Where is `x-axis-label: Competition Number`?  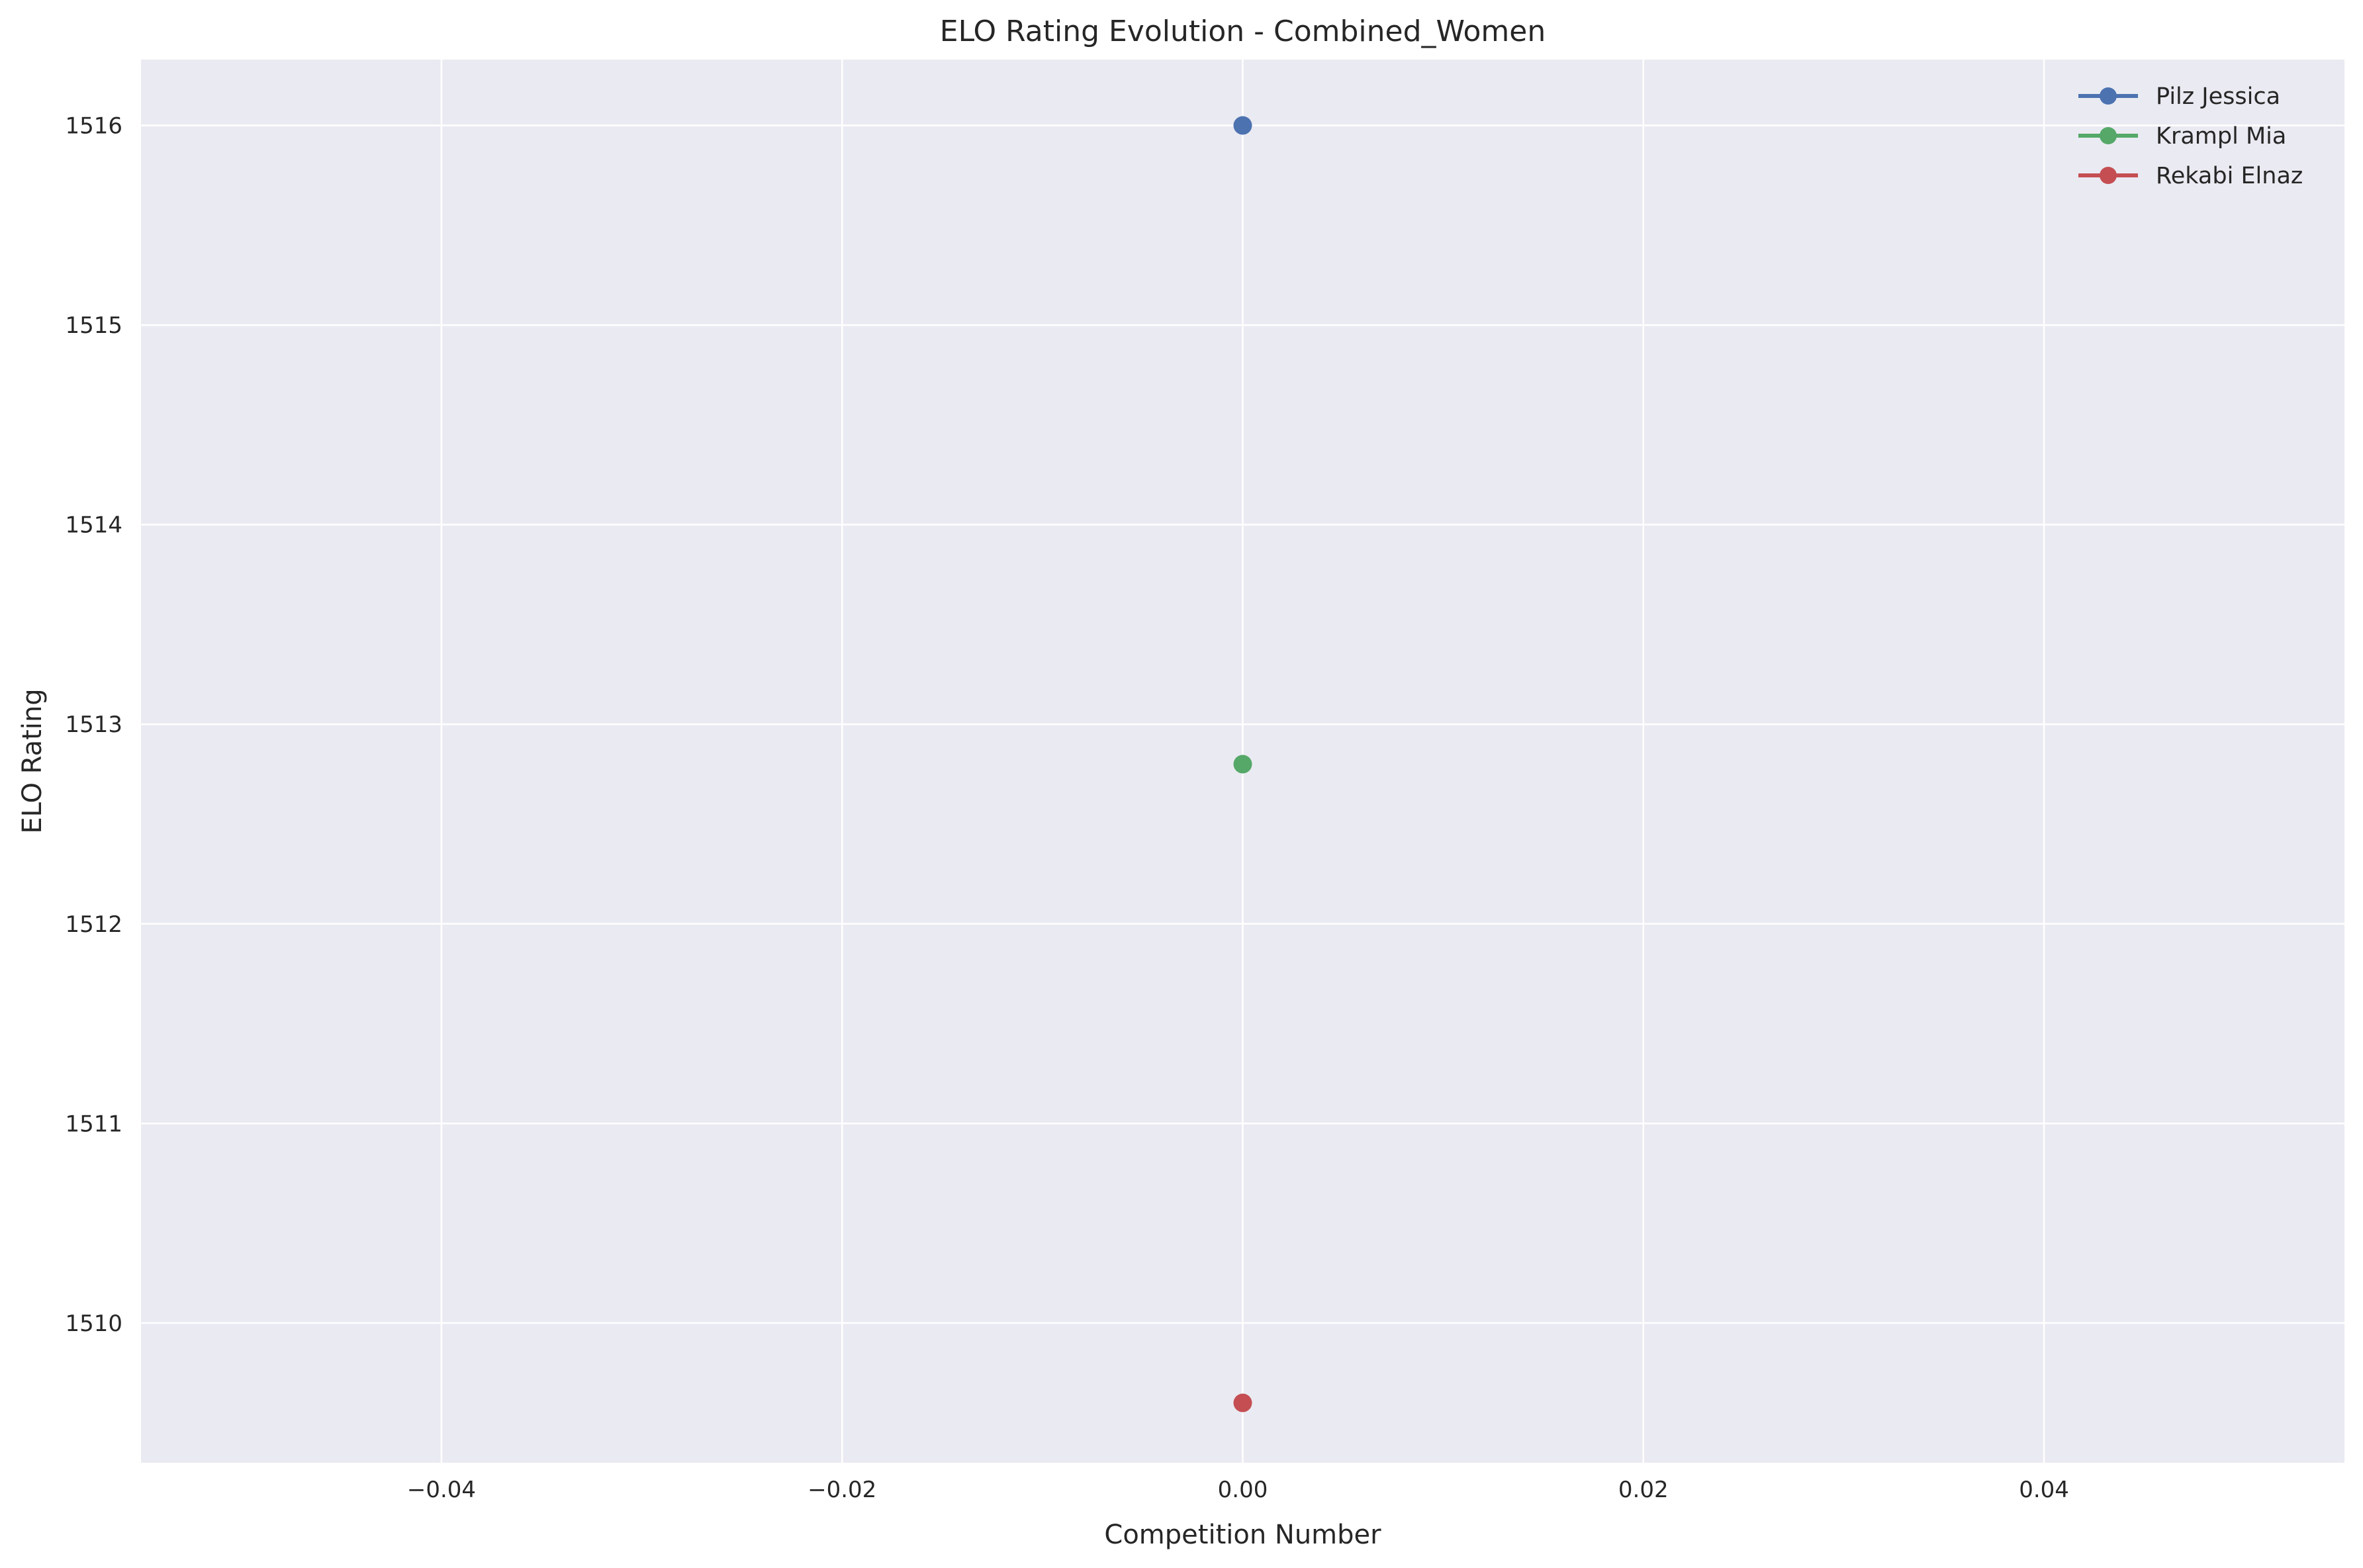 x-axis-label: Competition Number is located at coordinates (1242, 1535).